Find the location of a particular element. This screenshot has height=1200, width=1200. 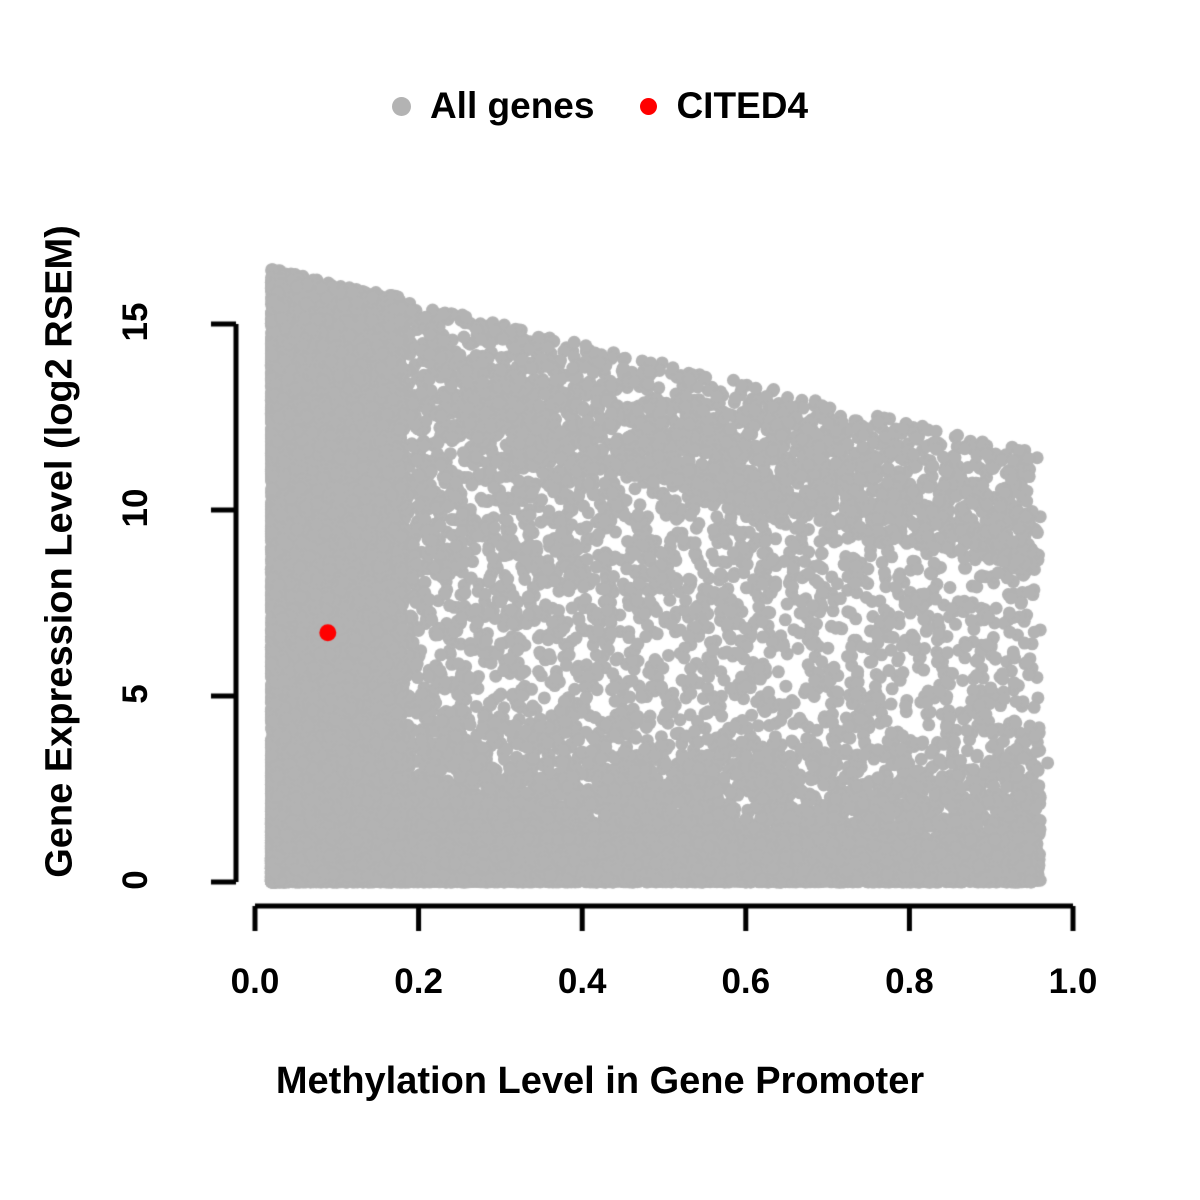

y-tick-label-1: 5 is located at coordinates (135, 694).